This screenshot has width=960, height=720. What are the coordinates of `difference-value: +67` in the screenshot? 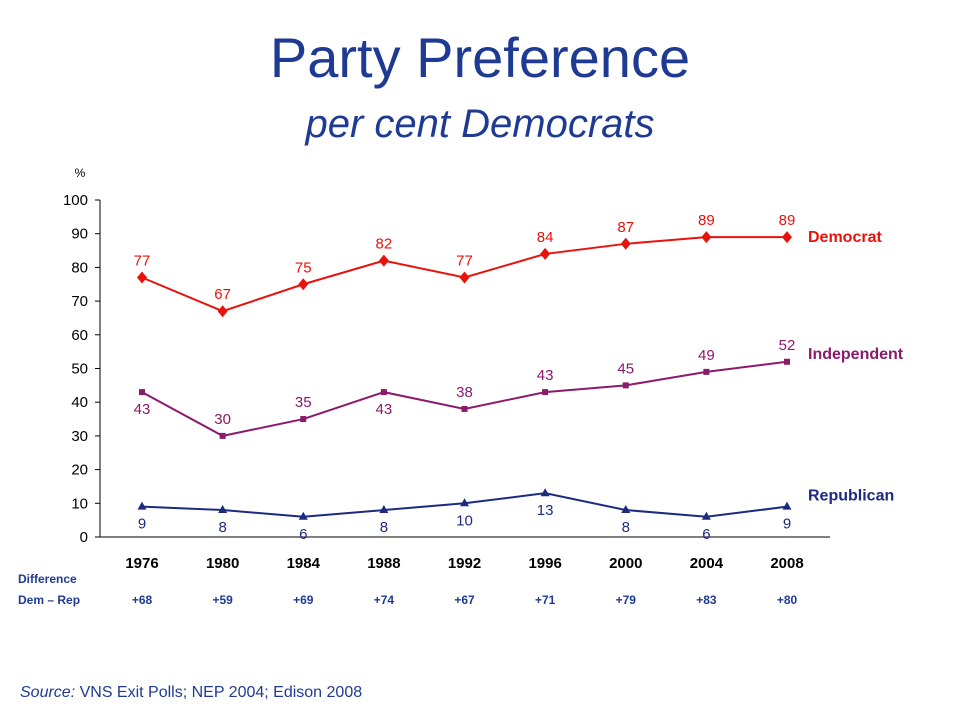 It's located at (464, 600).